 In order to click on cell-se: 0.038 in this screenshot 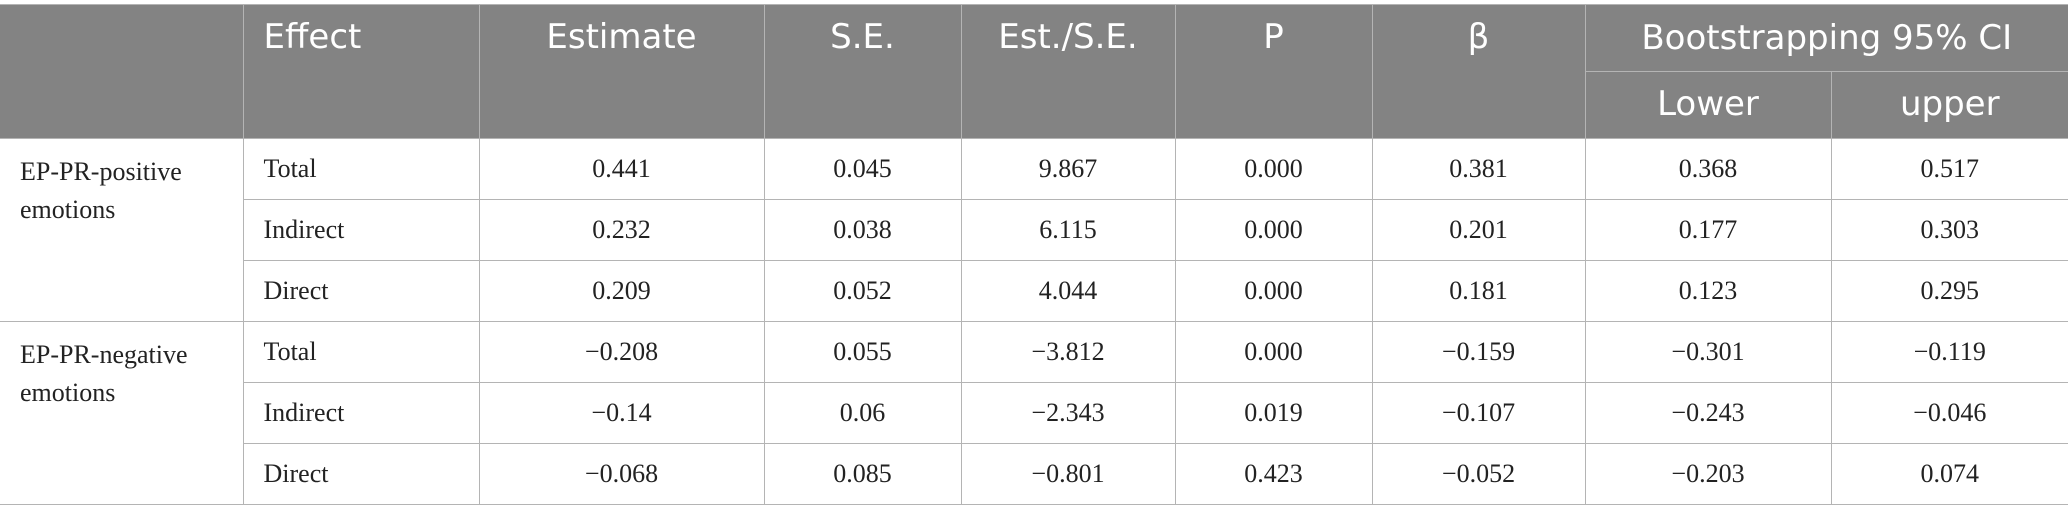, I will do `click(862, 230)`.